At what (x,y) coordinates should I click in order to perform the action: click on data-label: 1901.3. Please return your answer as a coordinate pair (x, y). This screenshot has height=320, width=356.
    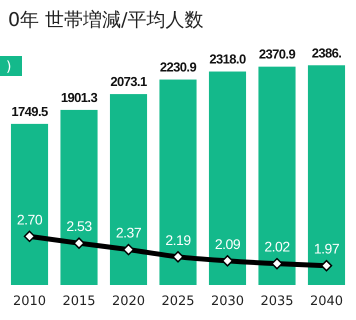
    Looking at the image, I should click on (79, 97).